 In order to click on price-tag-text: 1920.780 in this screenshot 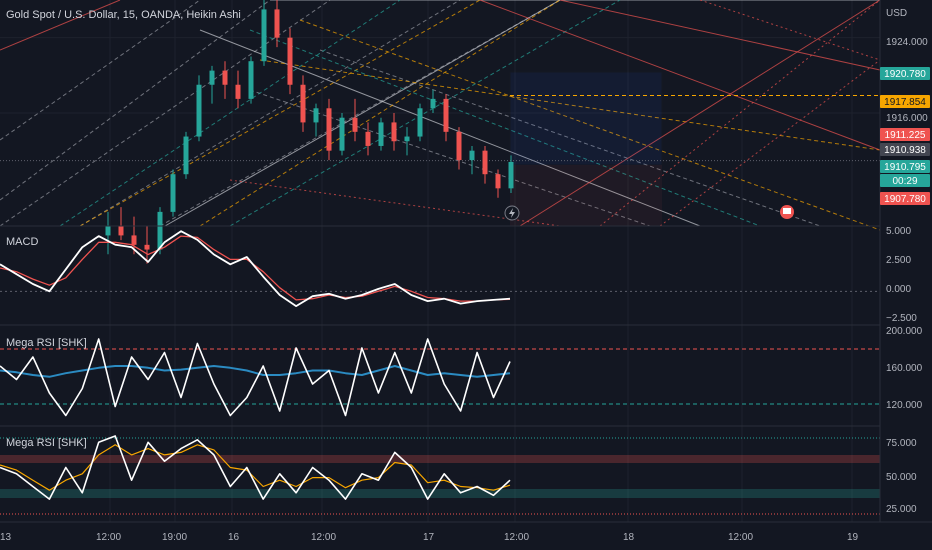, I will do `click(905, 74)`.